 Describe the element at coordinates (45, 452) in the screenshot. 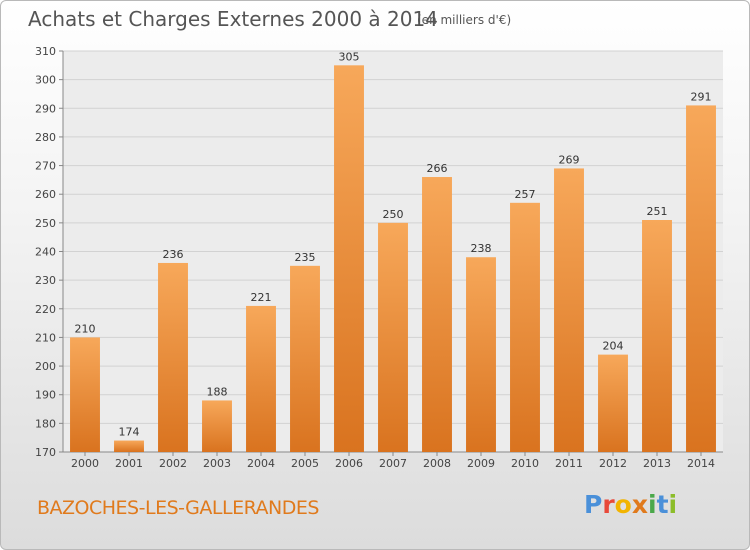

I see `y-tick-label: 170` at that location.